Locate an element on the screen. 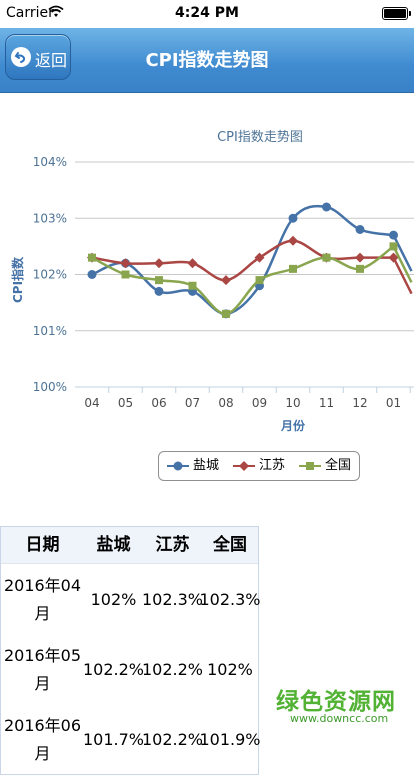 The width and height of the screenshot is (414, 775). legend-square-marker-icon is located at coordinates (310, 466).